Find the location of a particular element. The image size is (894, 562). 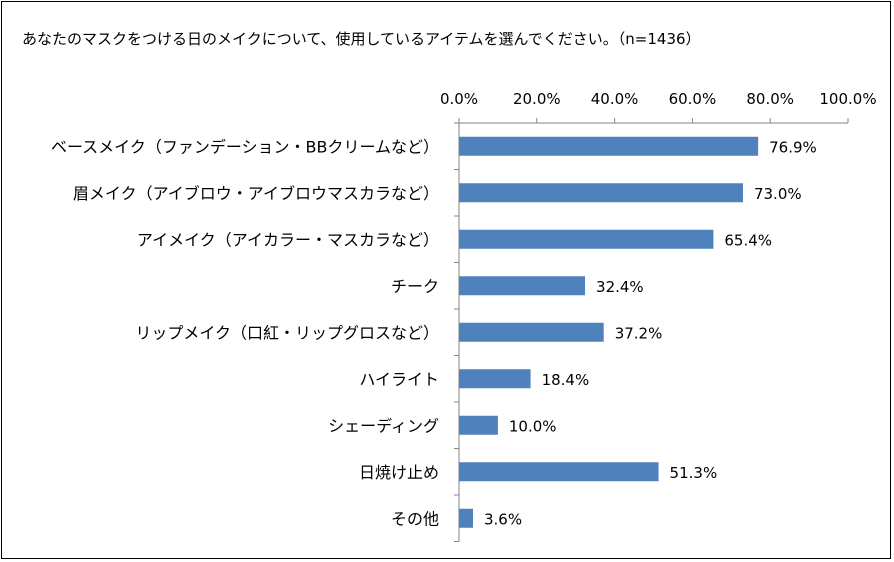

category-label: 日焼け止め is located at coordinates (399, 472).